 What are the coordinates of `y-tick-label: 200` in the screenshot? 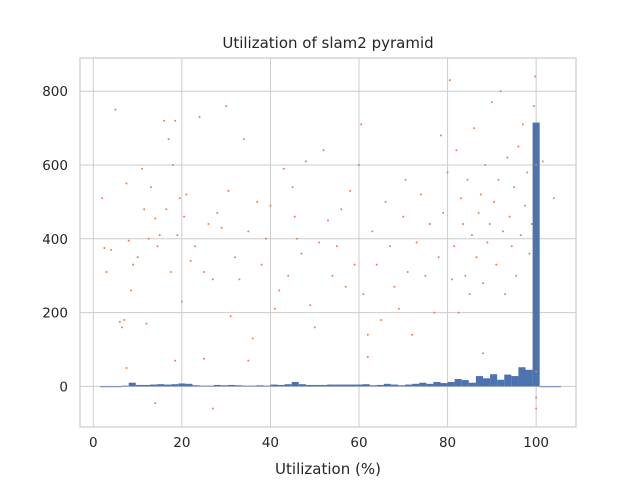 It's located at (55, 314).